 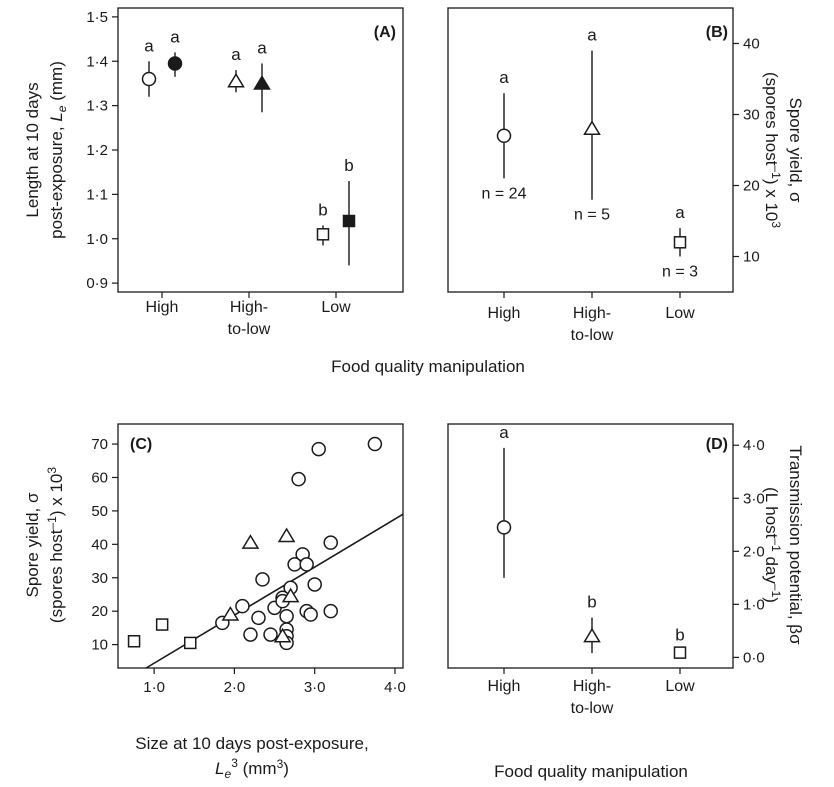 I want to click on y-tick-label: 3·0, so click(x=754, y=498).